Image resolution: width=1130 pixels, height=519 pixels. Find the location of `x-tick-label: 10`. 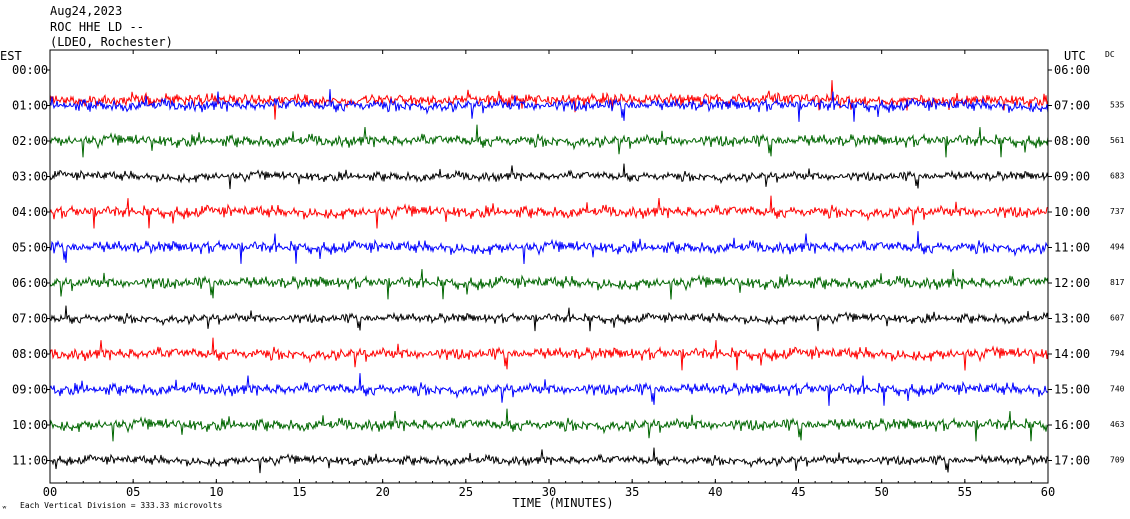

x-tick-label: 10 is located at coordinates (216, 492).